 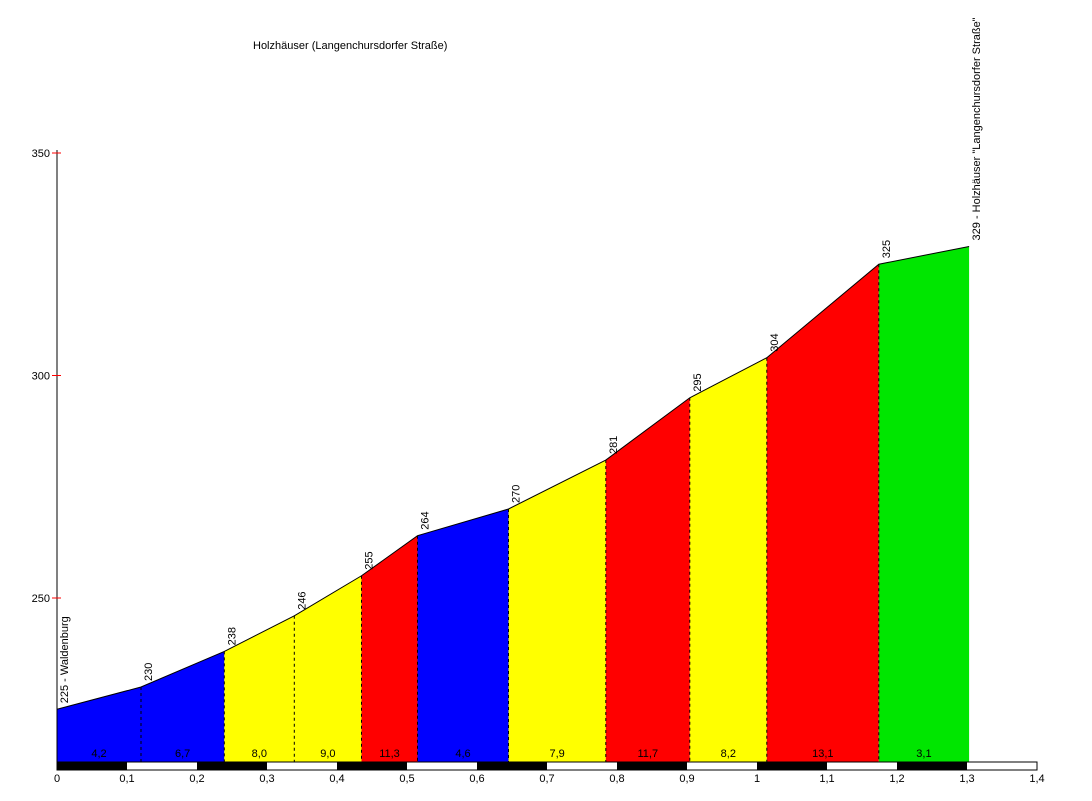 I want to click on x-tick-label: 0,8, so click(x=616, y=779).